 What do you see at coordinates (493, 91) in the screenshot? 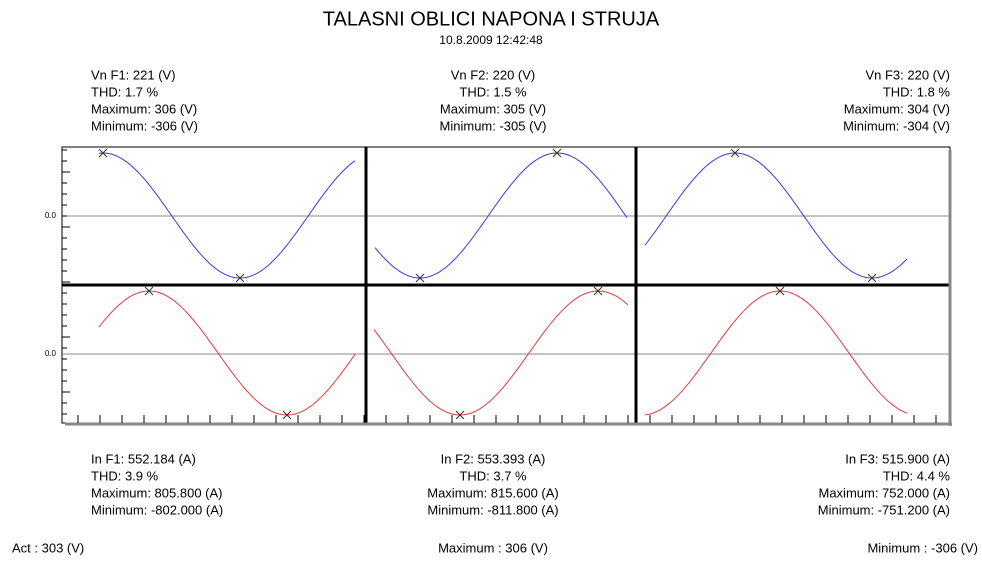
I see `stat-line: THD: 1.5 %` at bounding box center [493, 91].